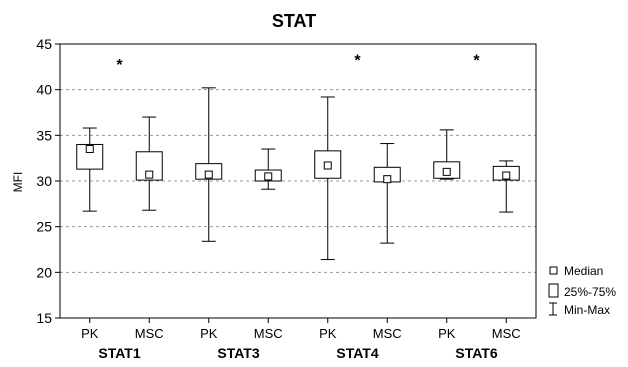 This screenshot has width=628, height=367. What do you see at coordinates (44, 227) in the screenshot?
I see `y-tick-label: 25` at bounding box center [44, 227].